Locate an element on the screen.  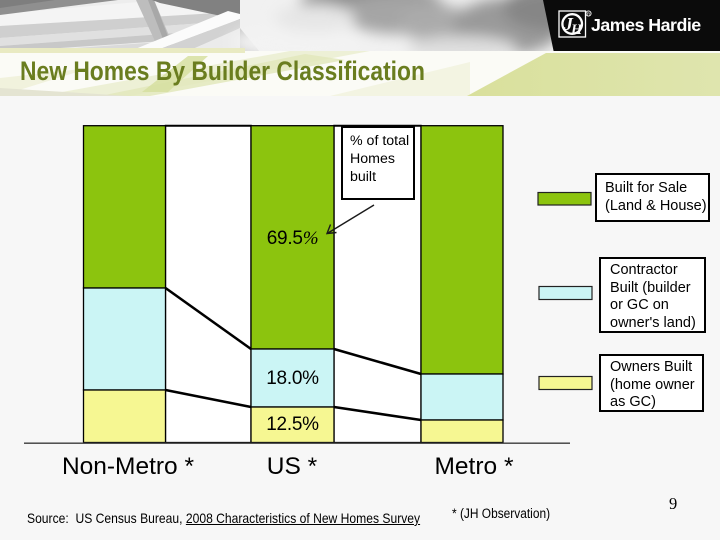
svg-text: R is located at coordinates (589, 14).